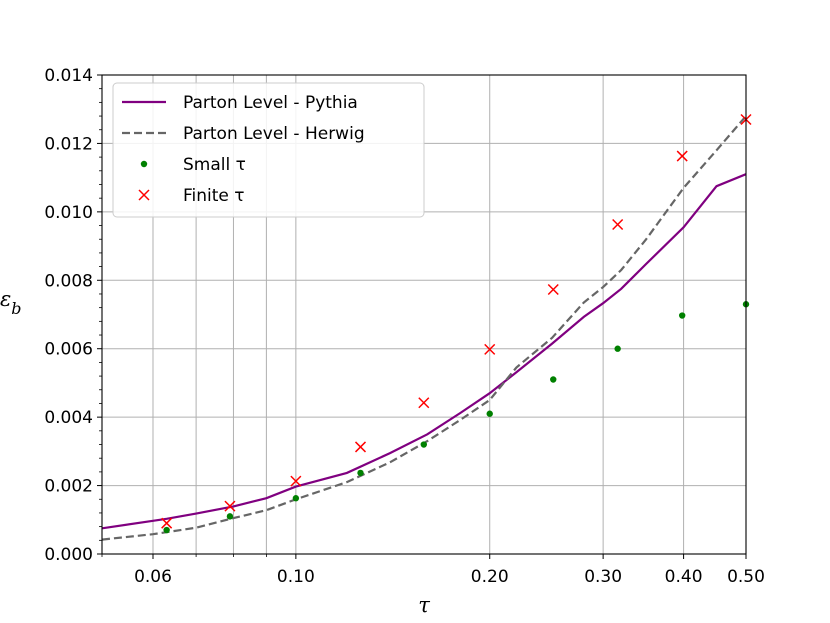  I want to click on legend-entry-finite-tau: Finite τ, so click(191, 196).